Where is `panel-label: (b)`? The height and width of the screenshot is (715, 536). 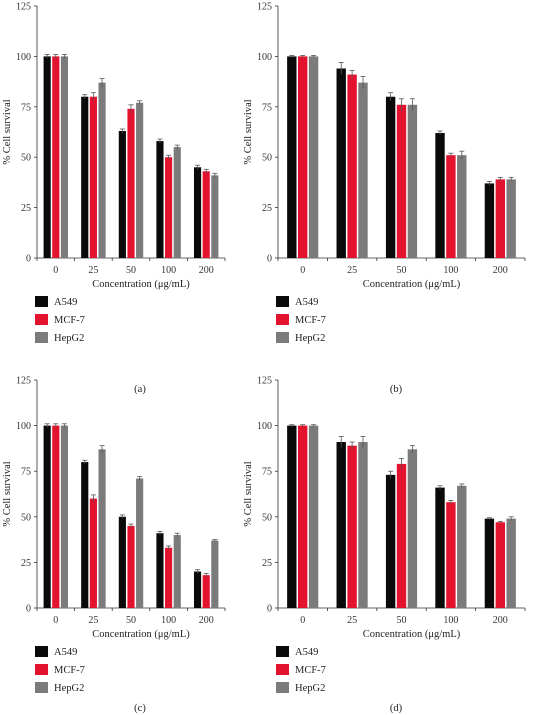
panel-label: (b) is located at coordinates (396, 389).